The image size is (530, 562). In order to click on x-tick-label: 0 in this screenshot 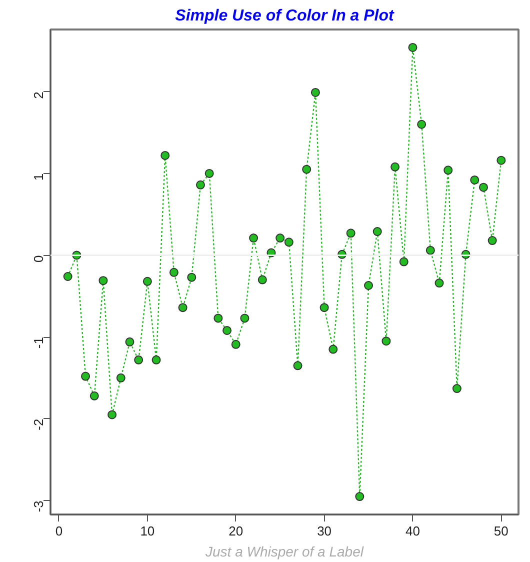, I will do `click(59, 531)`.